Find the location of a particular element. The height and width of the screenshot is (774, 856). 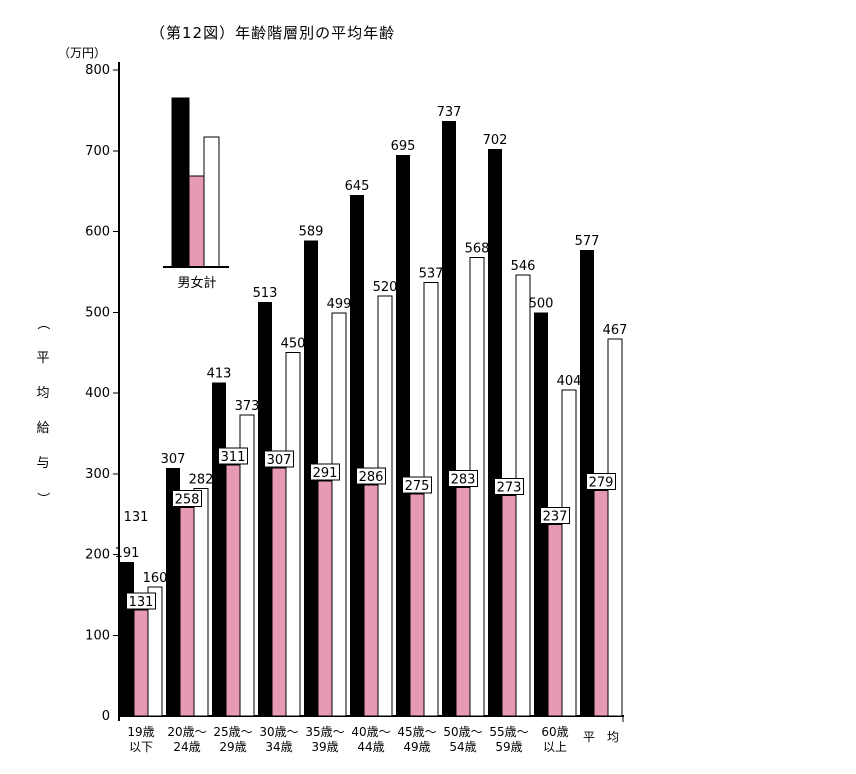

value-label-male: 702 is located at coordinates (495, 140).